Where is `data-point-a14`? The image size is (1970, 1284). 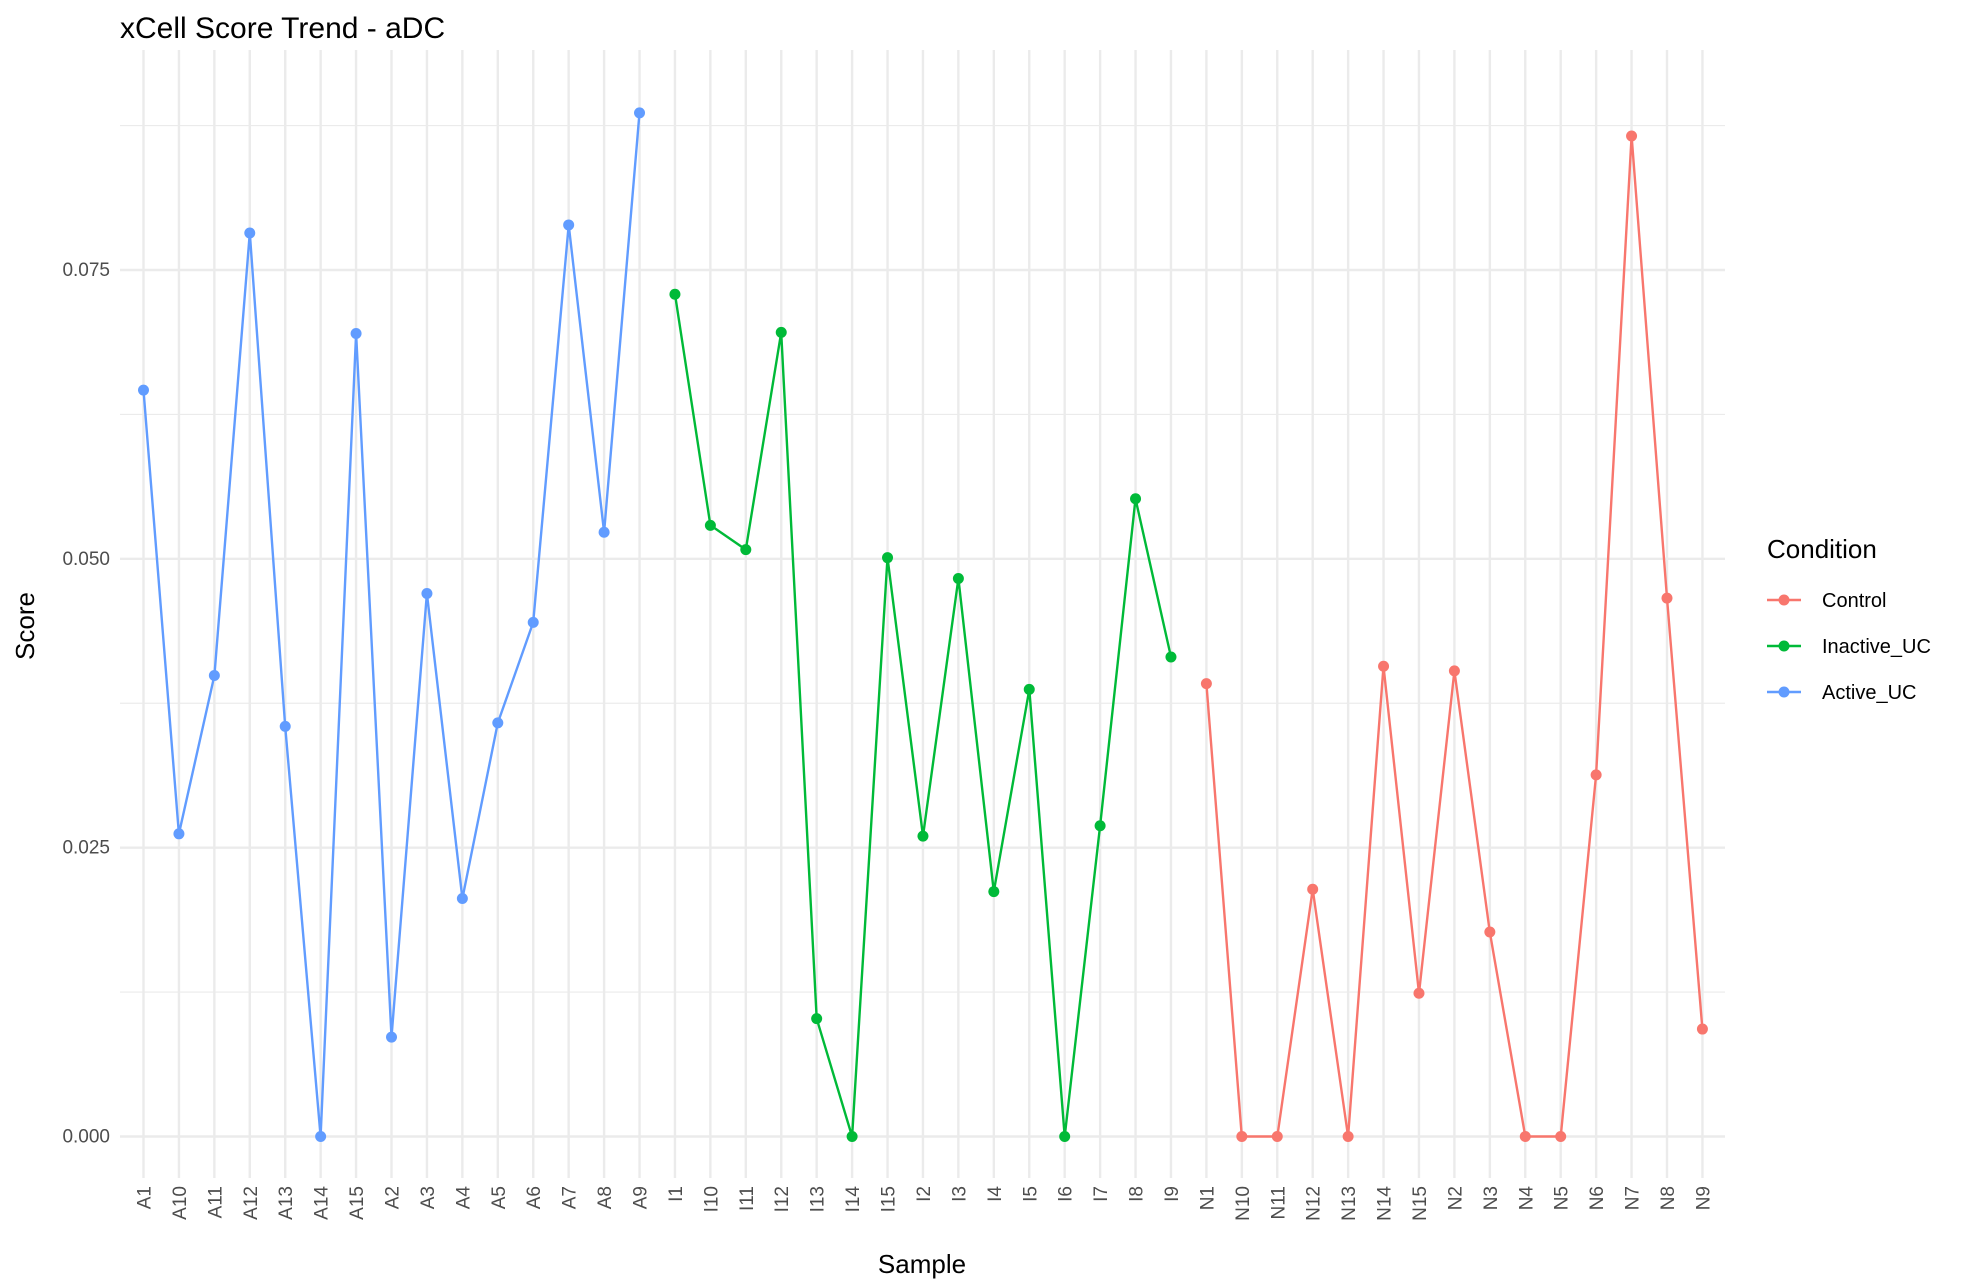
data-point-a14 is located at coordinates (321, 1136).